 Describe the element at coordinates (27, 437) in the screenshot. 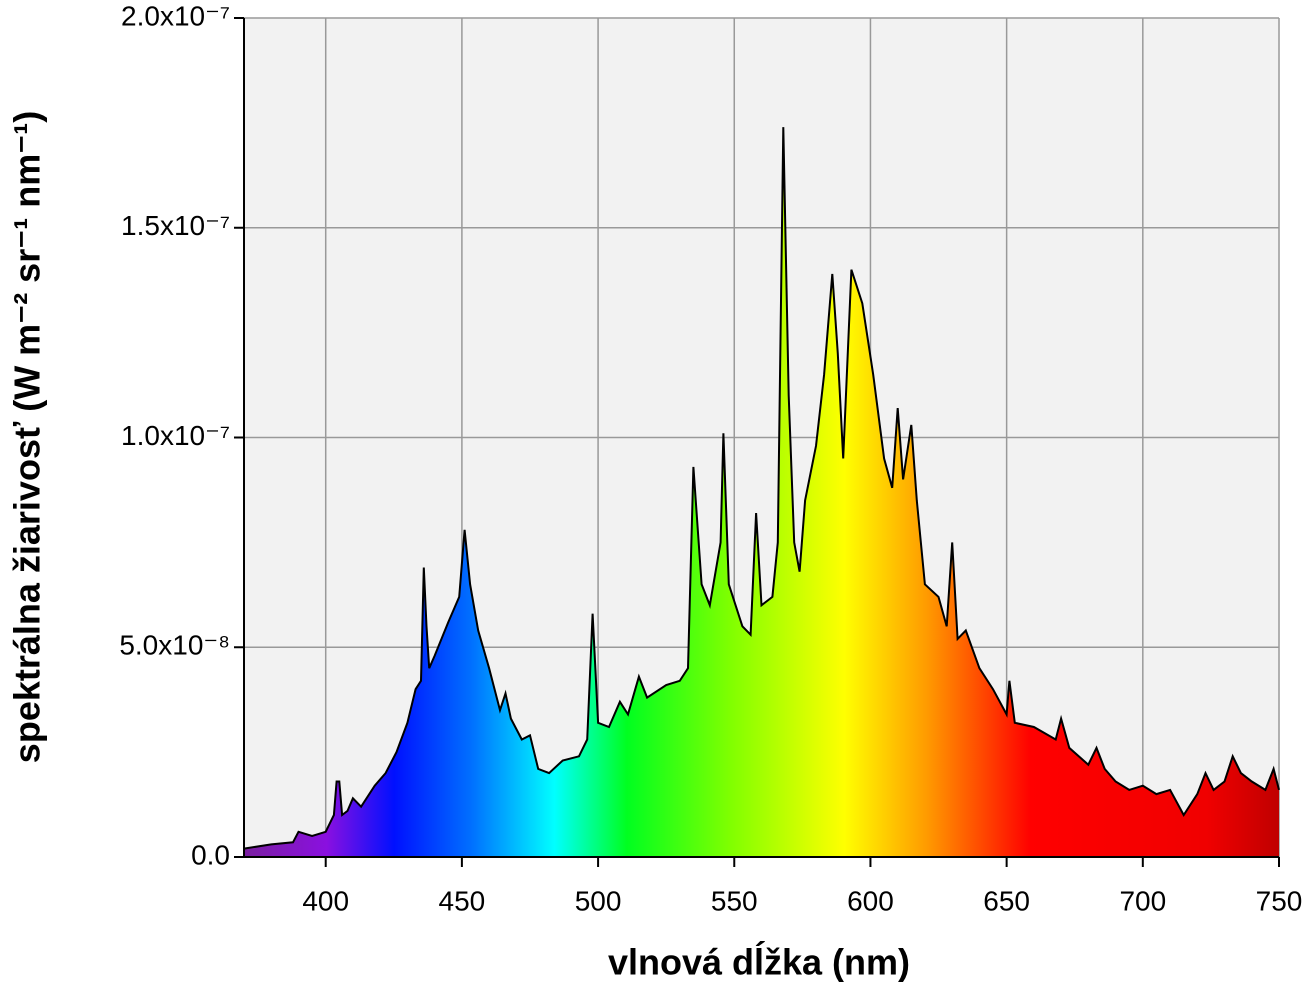

I see `y-axis-label: spektrálna žiarivosť (W m⁻² sr⁻¹ nm⁻¹)` at that location.